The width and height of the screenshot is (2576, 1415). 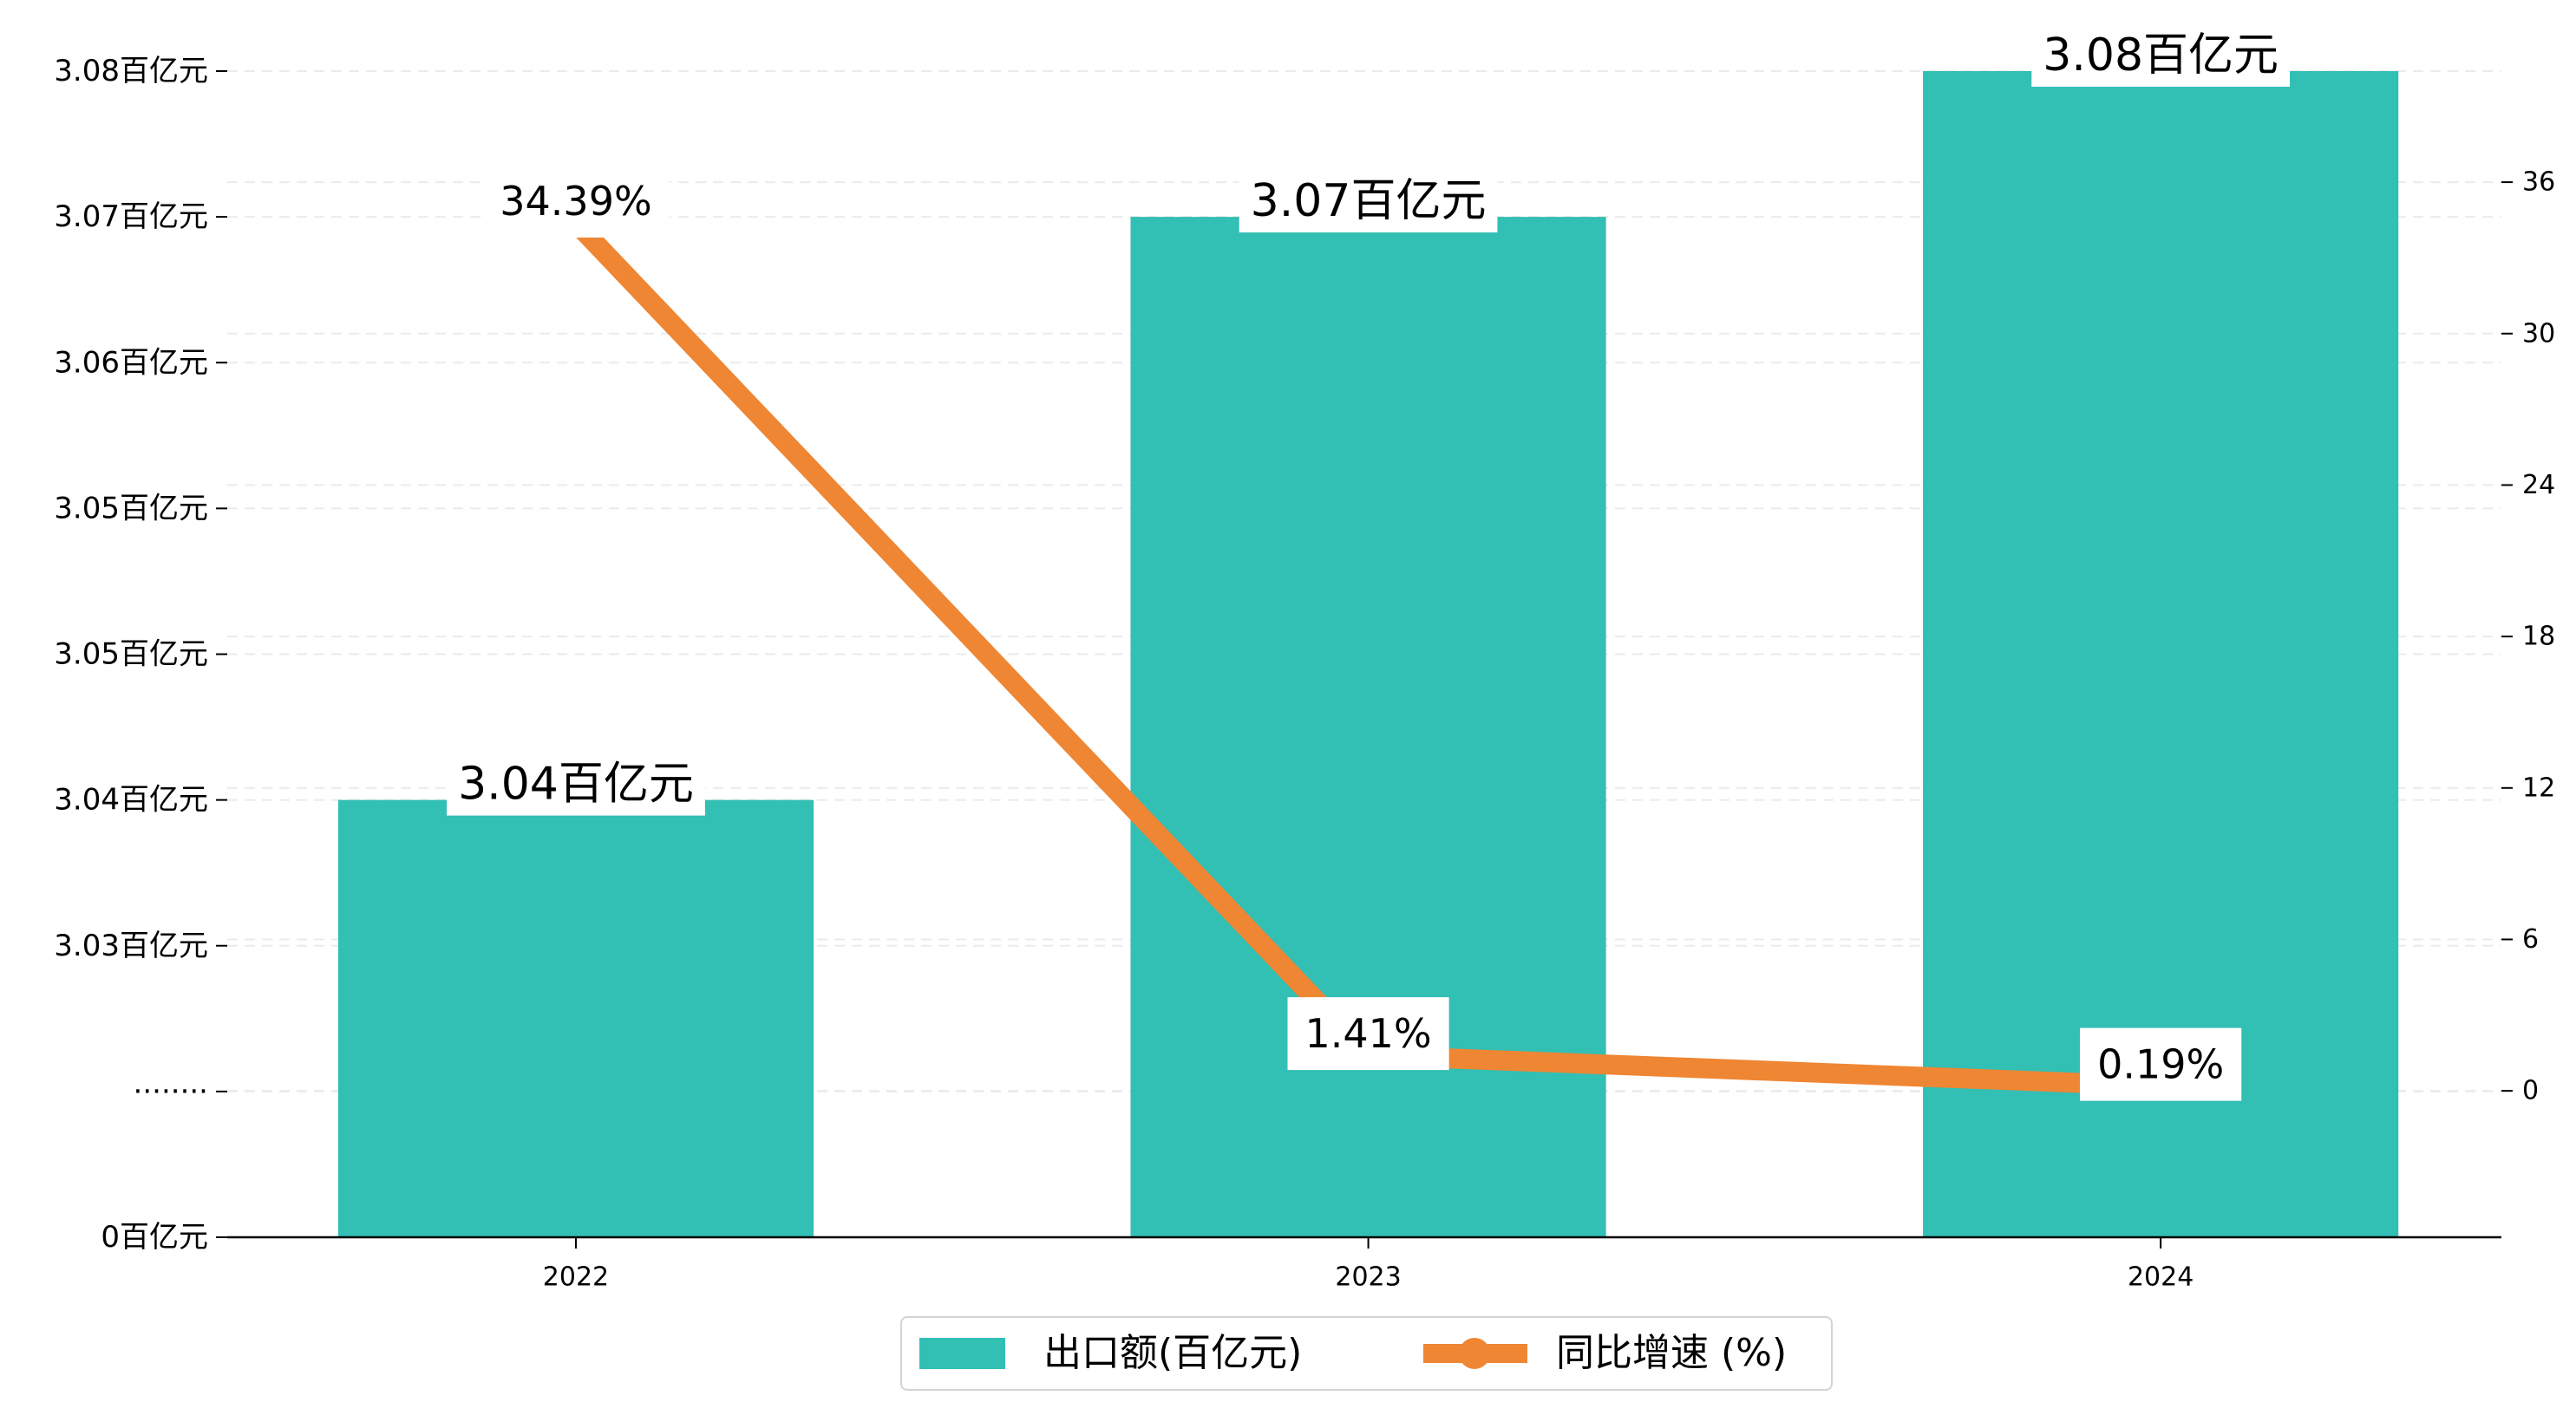 What do you see at coordinates (131, 800) in the screenshot?
I see `y-left-tick-label: 3.04百亿元` at bounding box center [131, 800].